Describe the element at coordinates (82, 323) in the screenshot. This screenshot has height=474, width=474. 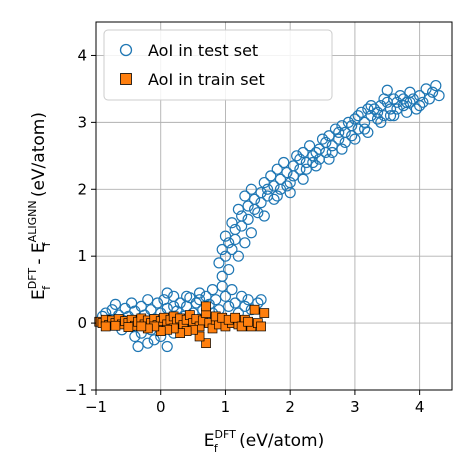
I see `y-tick-label: 0` at that location.